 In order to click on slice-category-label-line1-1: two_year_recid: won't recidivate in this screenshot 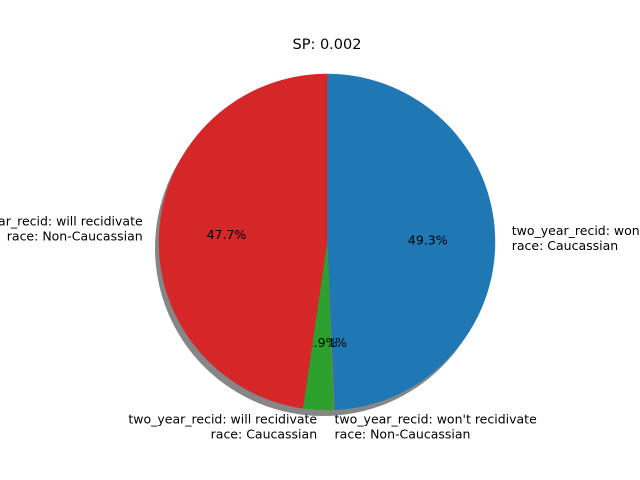, I will do `click(436, 419)`.